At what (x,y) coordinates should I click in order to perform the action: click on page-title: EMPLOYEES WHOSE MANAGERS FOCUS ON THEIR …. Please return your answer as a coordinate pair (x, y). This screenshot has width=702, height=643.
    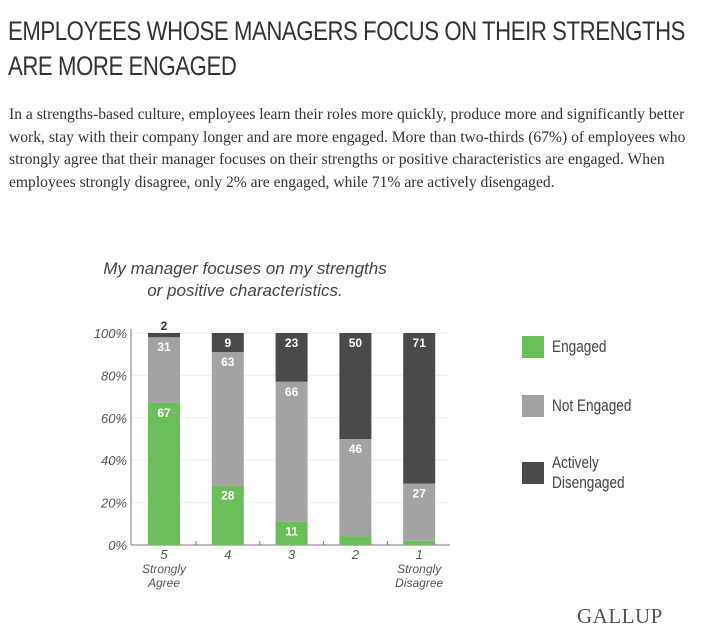
    Looking at the image, I should click on (347, 48).